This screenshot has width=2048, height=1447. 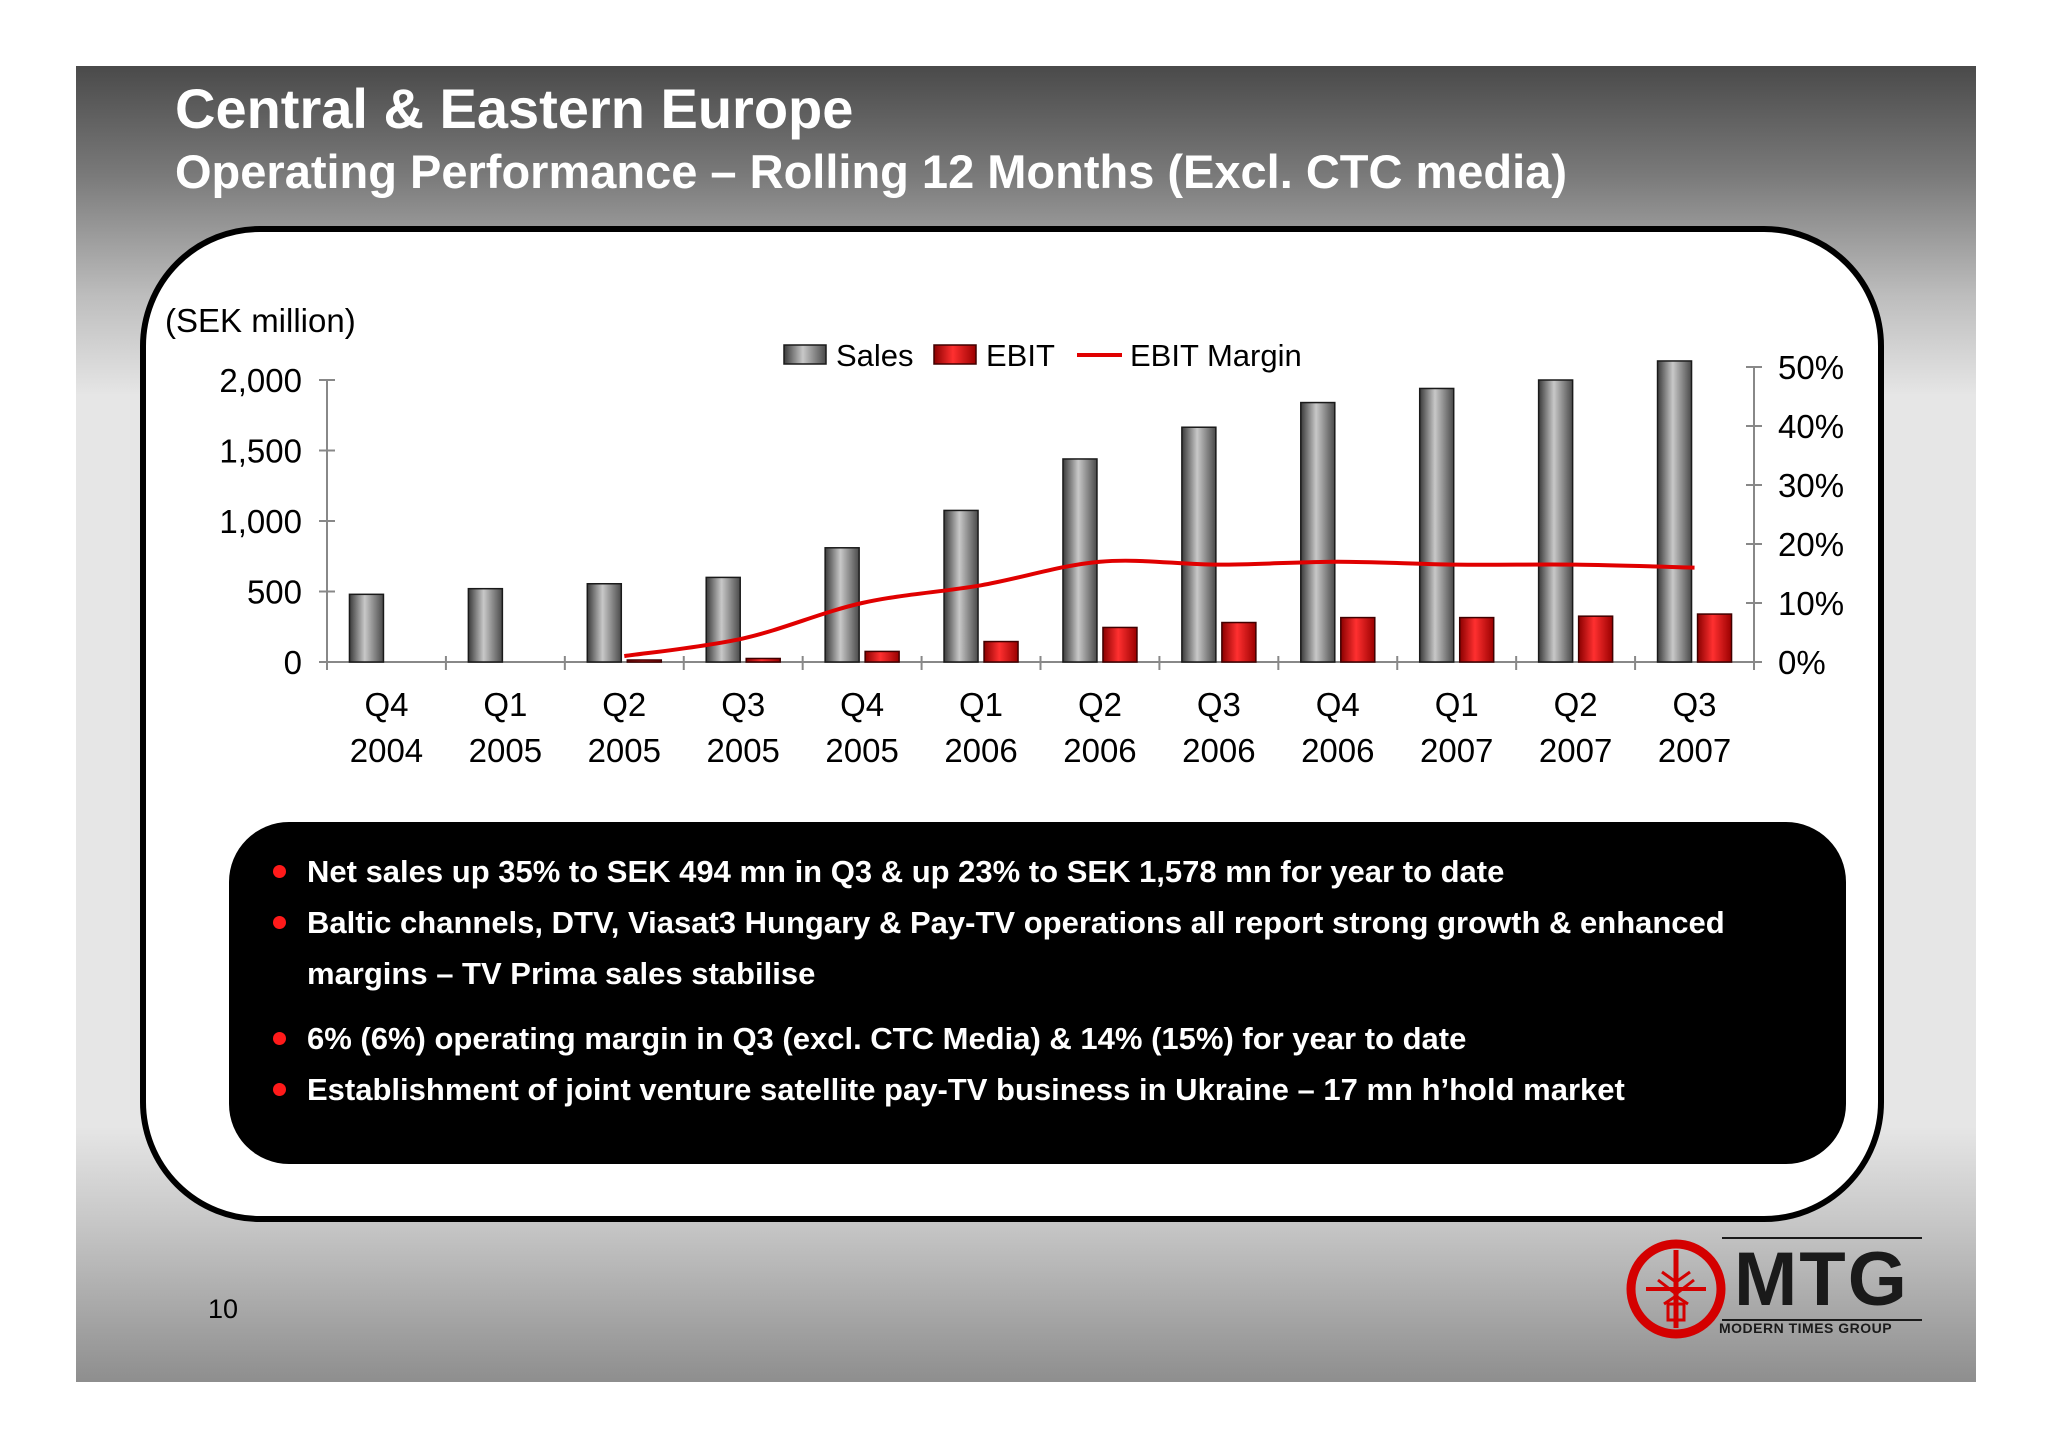 I want to click on y-right-tick-label: 50%, so click(x=1811, y=367).